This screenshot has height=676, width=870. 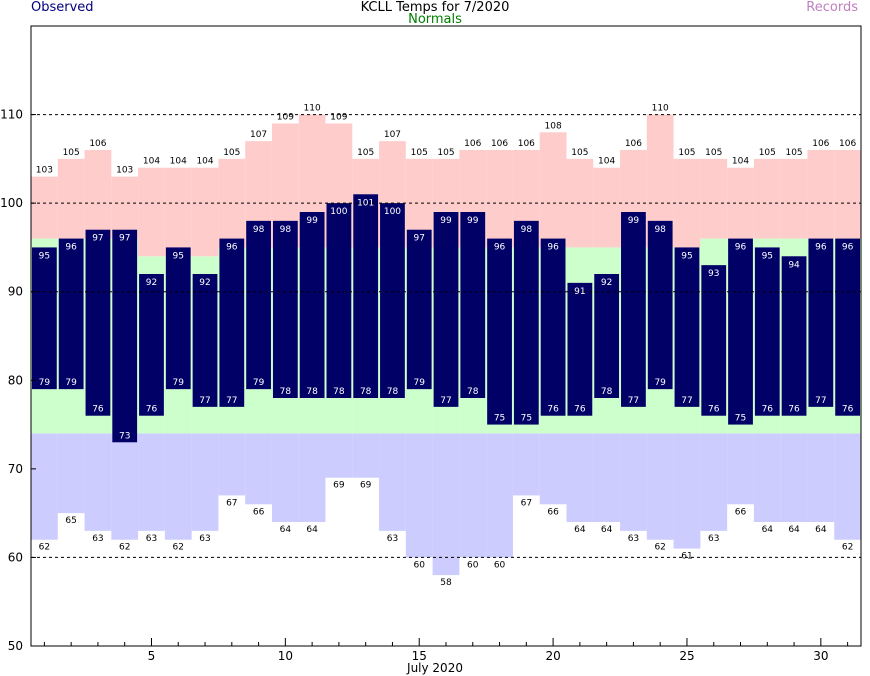 What do you see at coordinates (686, 557) in the screenshot?
I see `record-low-label: 61` at bounding box center [686, 557].